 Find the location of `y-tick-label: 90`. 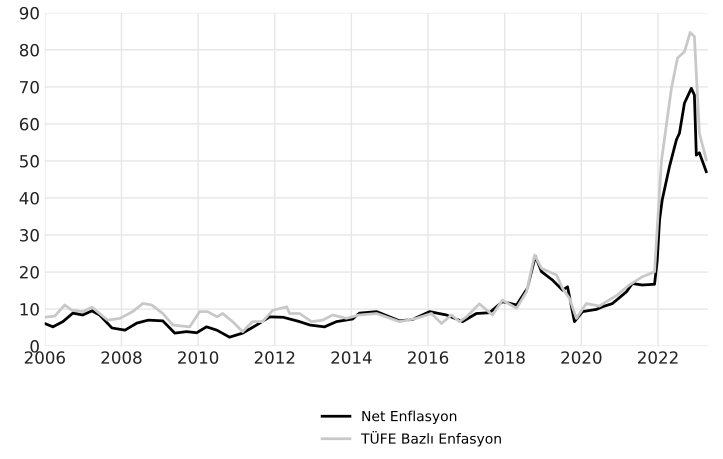

y-tick-label: 90 is located at coordinates (29, 13).